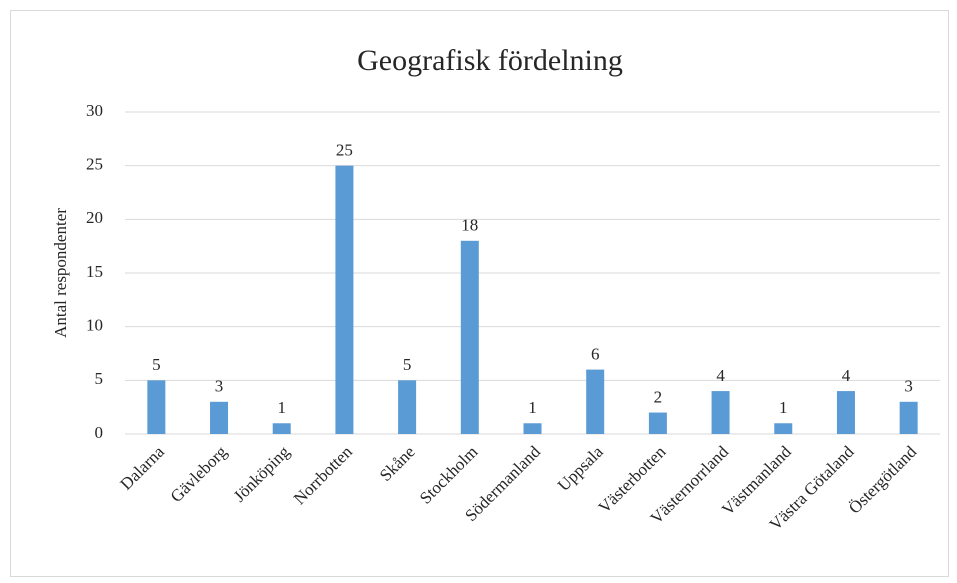 Image resolution: width=957 pixels, height=583 pixels. Describe the element at coordinates (94, 217) in the screenshot. I see `y-tick-label: 20` at that location.